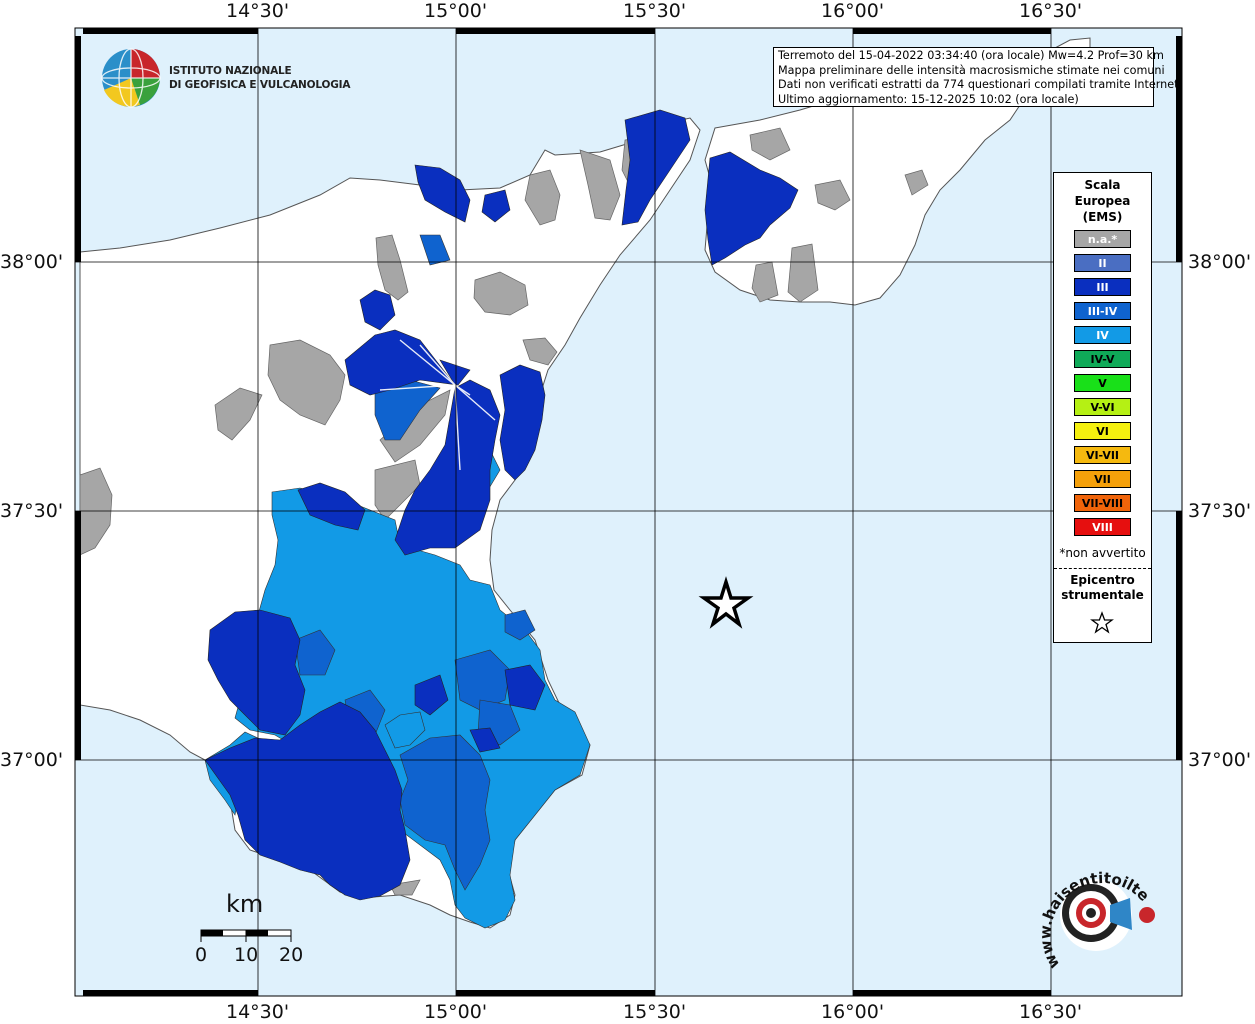  I want to click on legend-swatch: VI, so click(1102, 431).